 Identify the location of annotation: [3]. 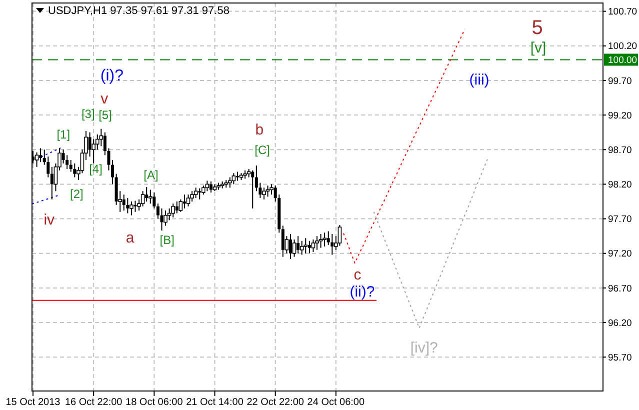
(88, 114).